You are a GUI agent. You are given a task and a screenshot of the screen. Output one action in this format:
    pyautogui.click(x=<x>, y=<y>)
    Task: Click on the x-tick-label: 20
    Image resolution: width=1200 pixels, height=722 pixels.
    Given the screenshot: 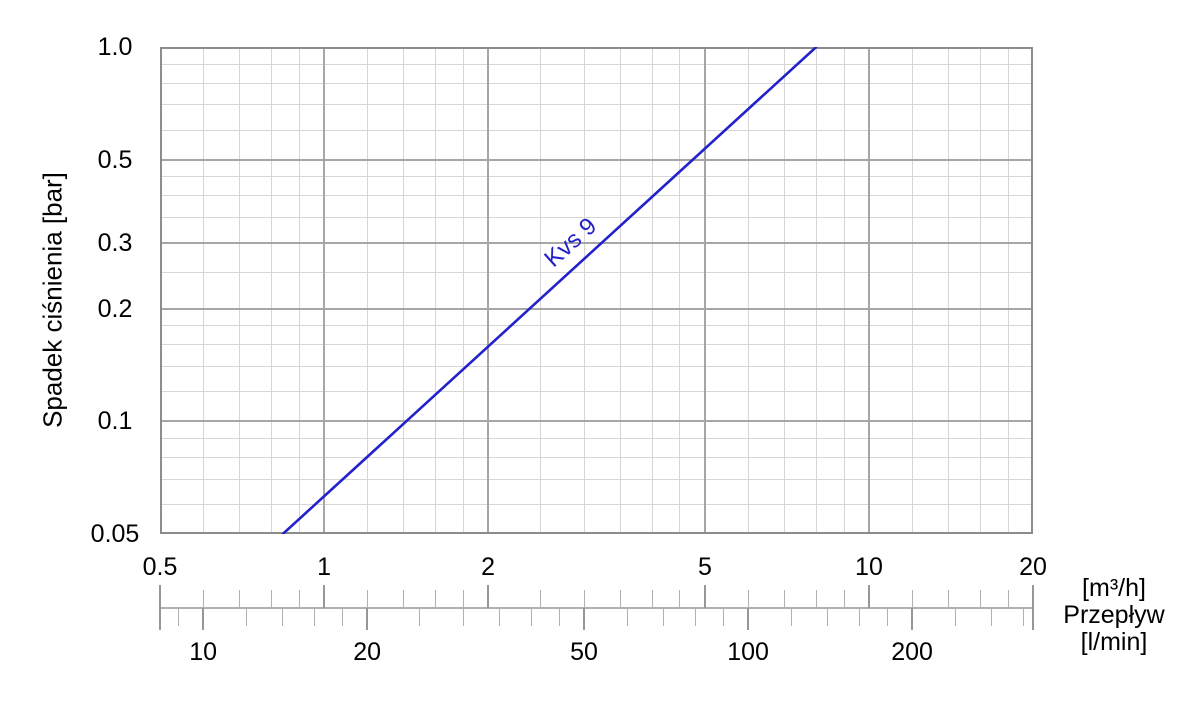 What is the action you would take?
    pyautogui.click(x=1033, y=567)
    